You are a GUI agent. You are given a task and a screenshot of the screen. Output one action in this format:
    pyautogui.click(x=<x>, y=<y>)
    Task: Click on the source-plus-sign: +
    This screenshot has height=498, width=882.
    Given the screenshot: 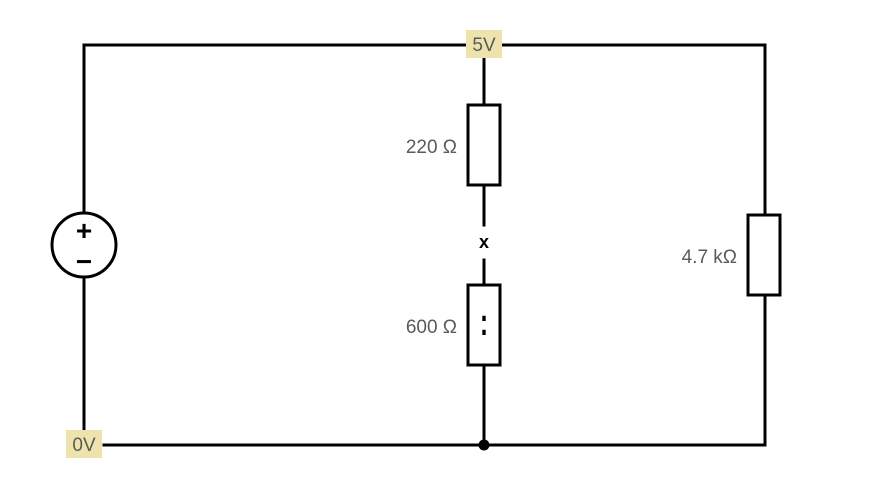 What is the action you would take?
    pyautogui.click(x=84, y=230)
    